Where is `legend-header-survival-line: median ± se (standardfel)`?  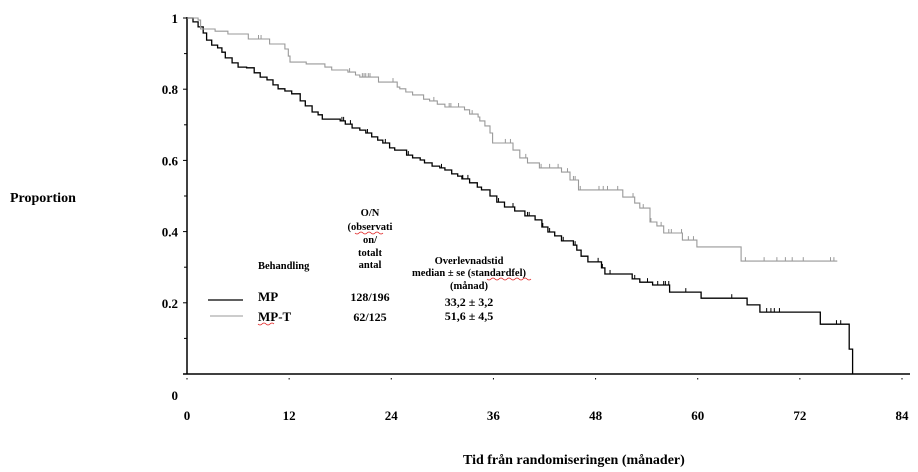
legend-header-survival-line: median ± se (standardfel) is located at coordinates (469, 273).